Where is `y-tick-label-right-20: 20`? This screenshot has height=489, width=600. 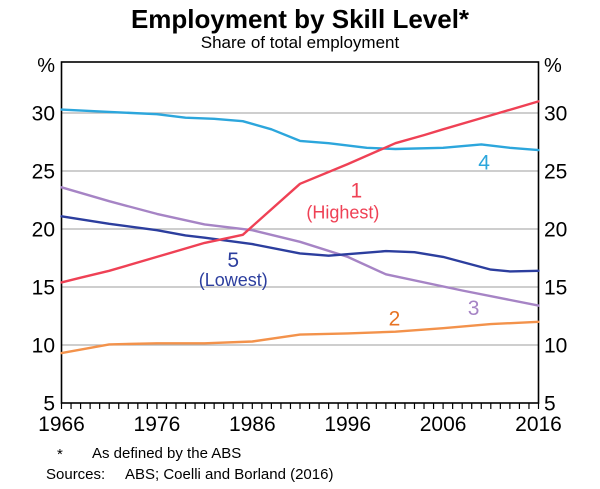
y-tick-label-right-20: 20 is located at coordinates (555, 230).